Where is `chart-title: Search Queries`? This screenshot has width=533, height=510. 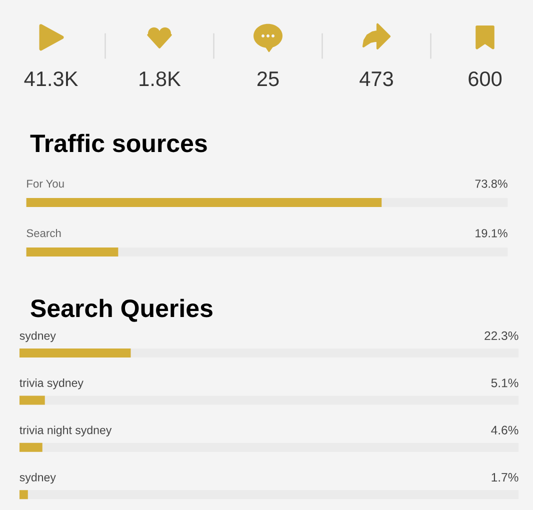 chart-title: Search Queries is located at coordinates (121, 310).